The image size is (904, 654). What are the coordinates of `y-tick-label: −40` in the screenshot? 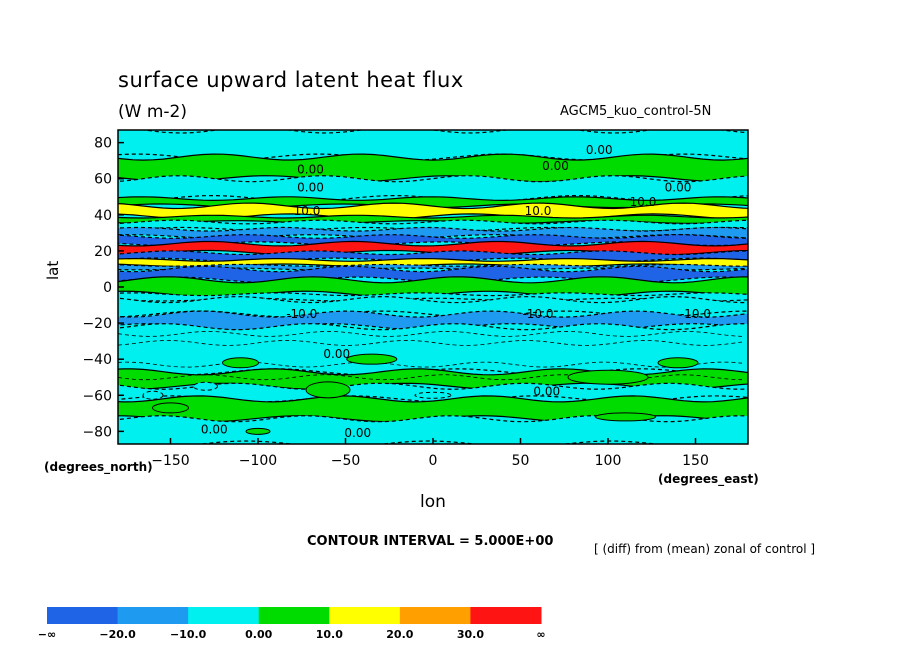 It's located at (97, 360).